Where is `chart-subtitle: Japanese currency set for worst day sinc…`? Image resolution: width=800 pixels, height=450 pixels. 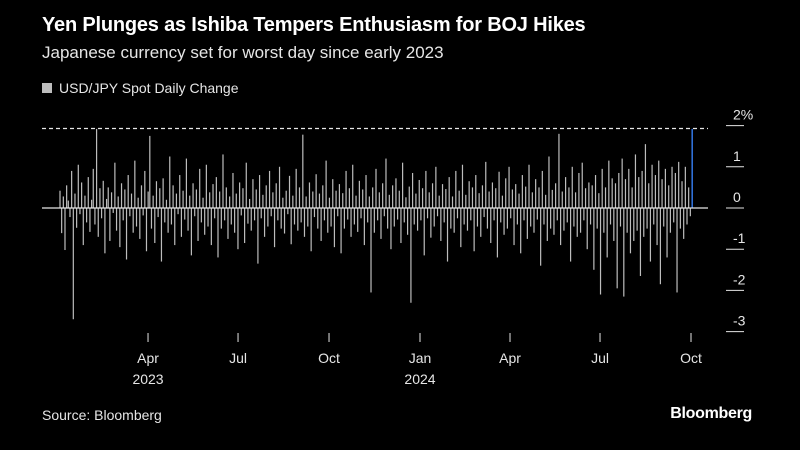
chart-subtitle: Japanese currency set for worst day sinc… is located at coordinates (243, 52).